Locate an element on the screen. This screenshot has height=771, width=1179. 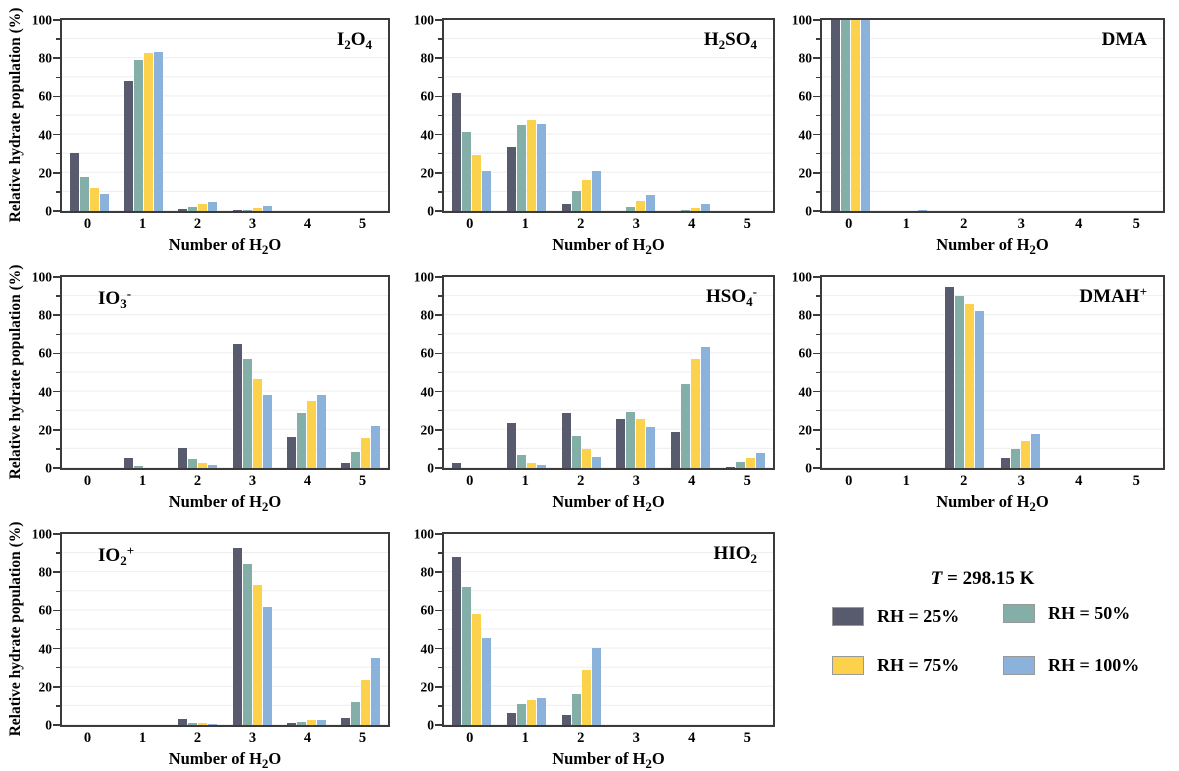
x-tick-label: 3 is located at coordinates (636, 481).